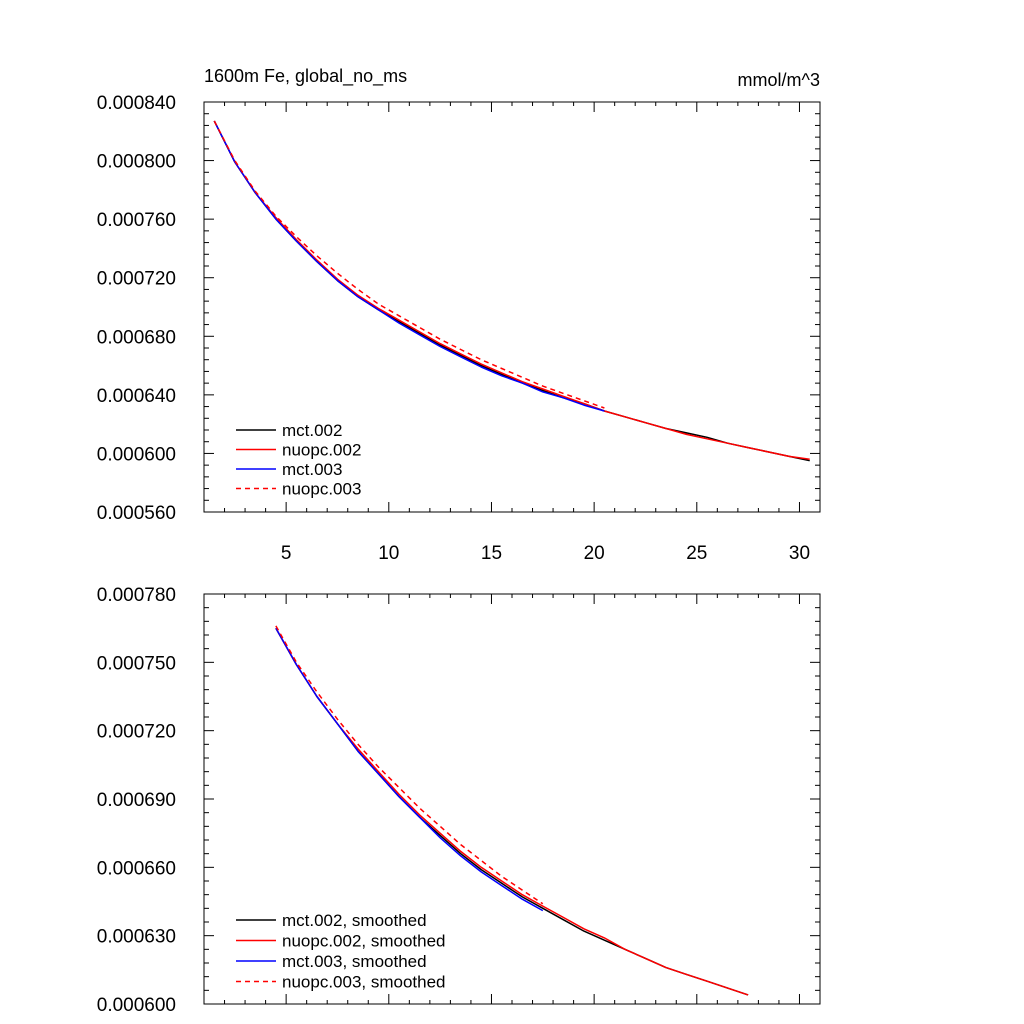 The width and height of the screenshot is (1024, 1024). Describe the element at coordinates (354, 961) in the screenshot. I see `legend-label: mct.003, smoothed` at that location.